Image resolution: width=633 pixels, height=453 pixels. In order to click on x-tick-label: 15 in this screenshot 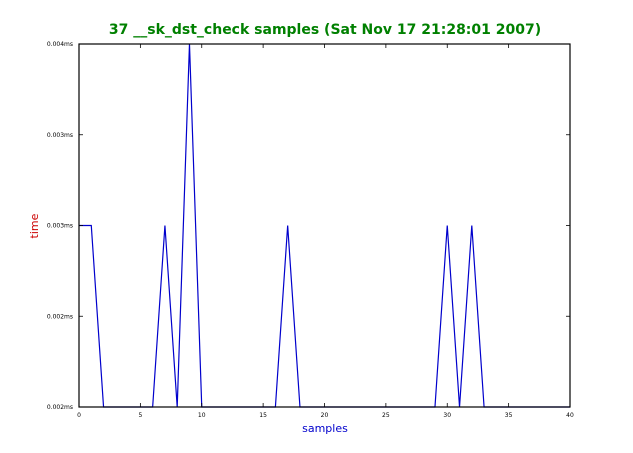, I will do `click(263, 415)`.